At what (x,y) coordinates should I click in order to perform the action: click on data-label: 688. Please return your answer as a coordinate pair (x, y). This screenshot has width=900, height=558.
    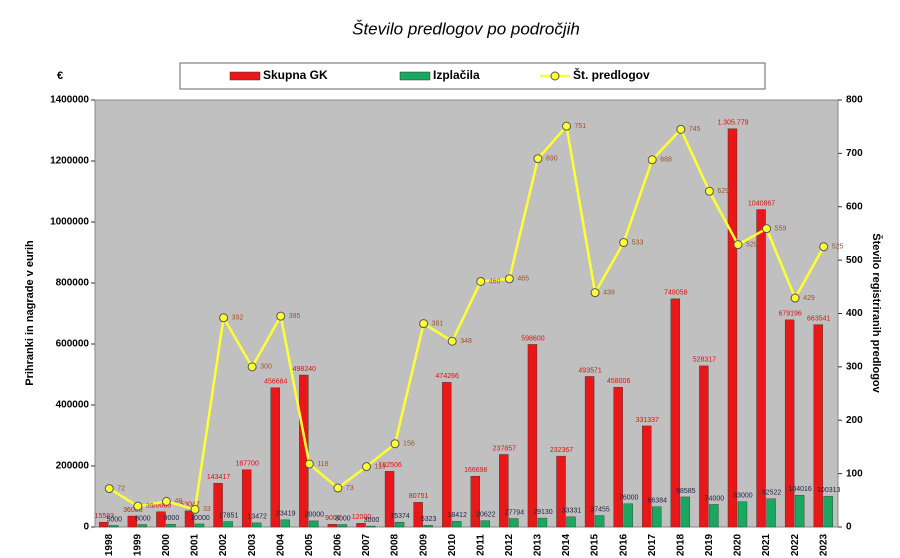
    Looking at the image, I should click on (666, 160).